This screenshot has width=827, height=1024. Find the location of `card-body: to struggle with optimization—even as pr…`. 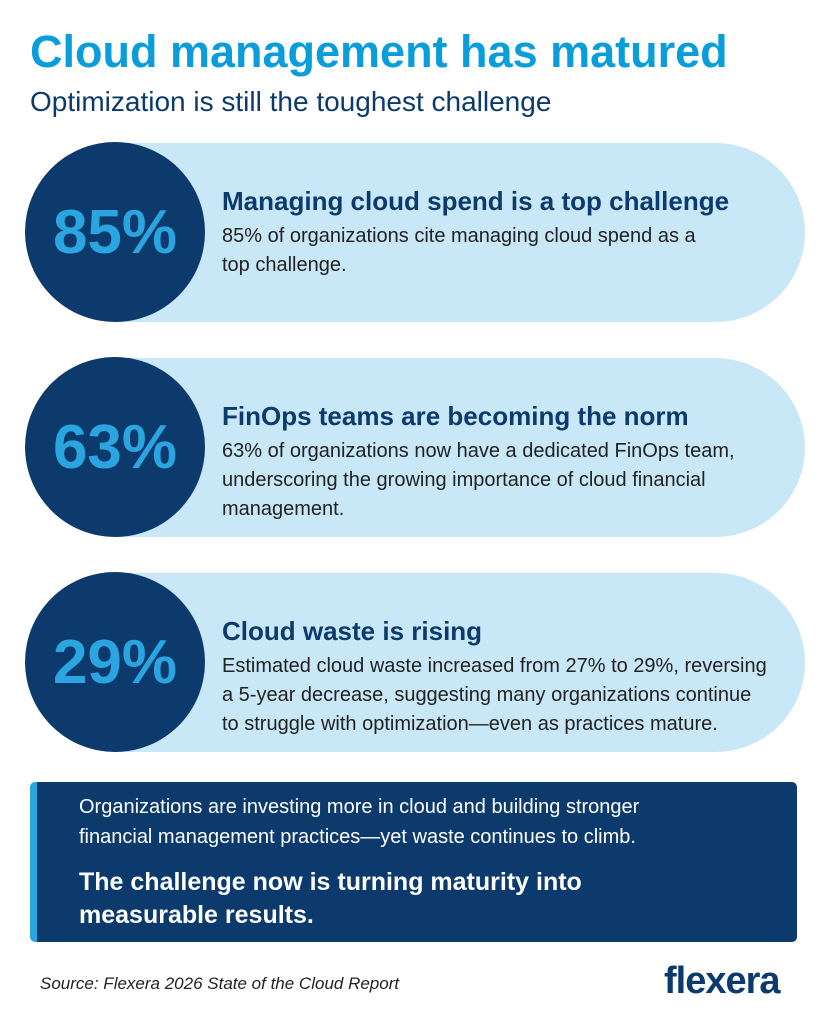

card-body: to struggle with optimization—even as pr… is located at coordinates (470, 724).